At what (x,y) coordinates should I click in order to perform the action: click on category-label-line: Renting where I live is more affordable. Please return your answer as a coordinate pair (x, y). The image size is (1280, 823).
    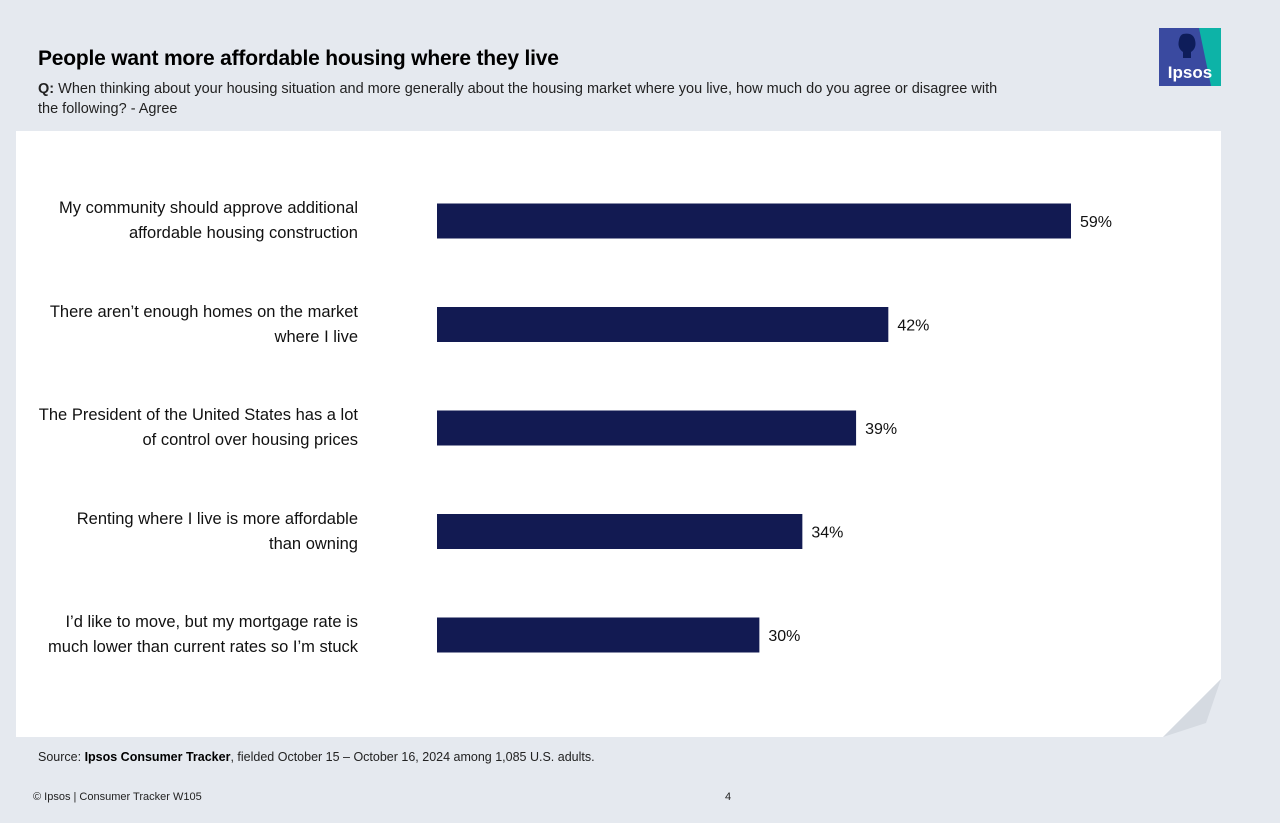
    Looking at the image, I should click on (217, 518).